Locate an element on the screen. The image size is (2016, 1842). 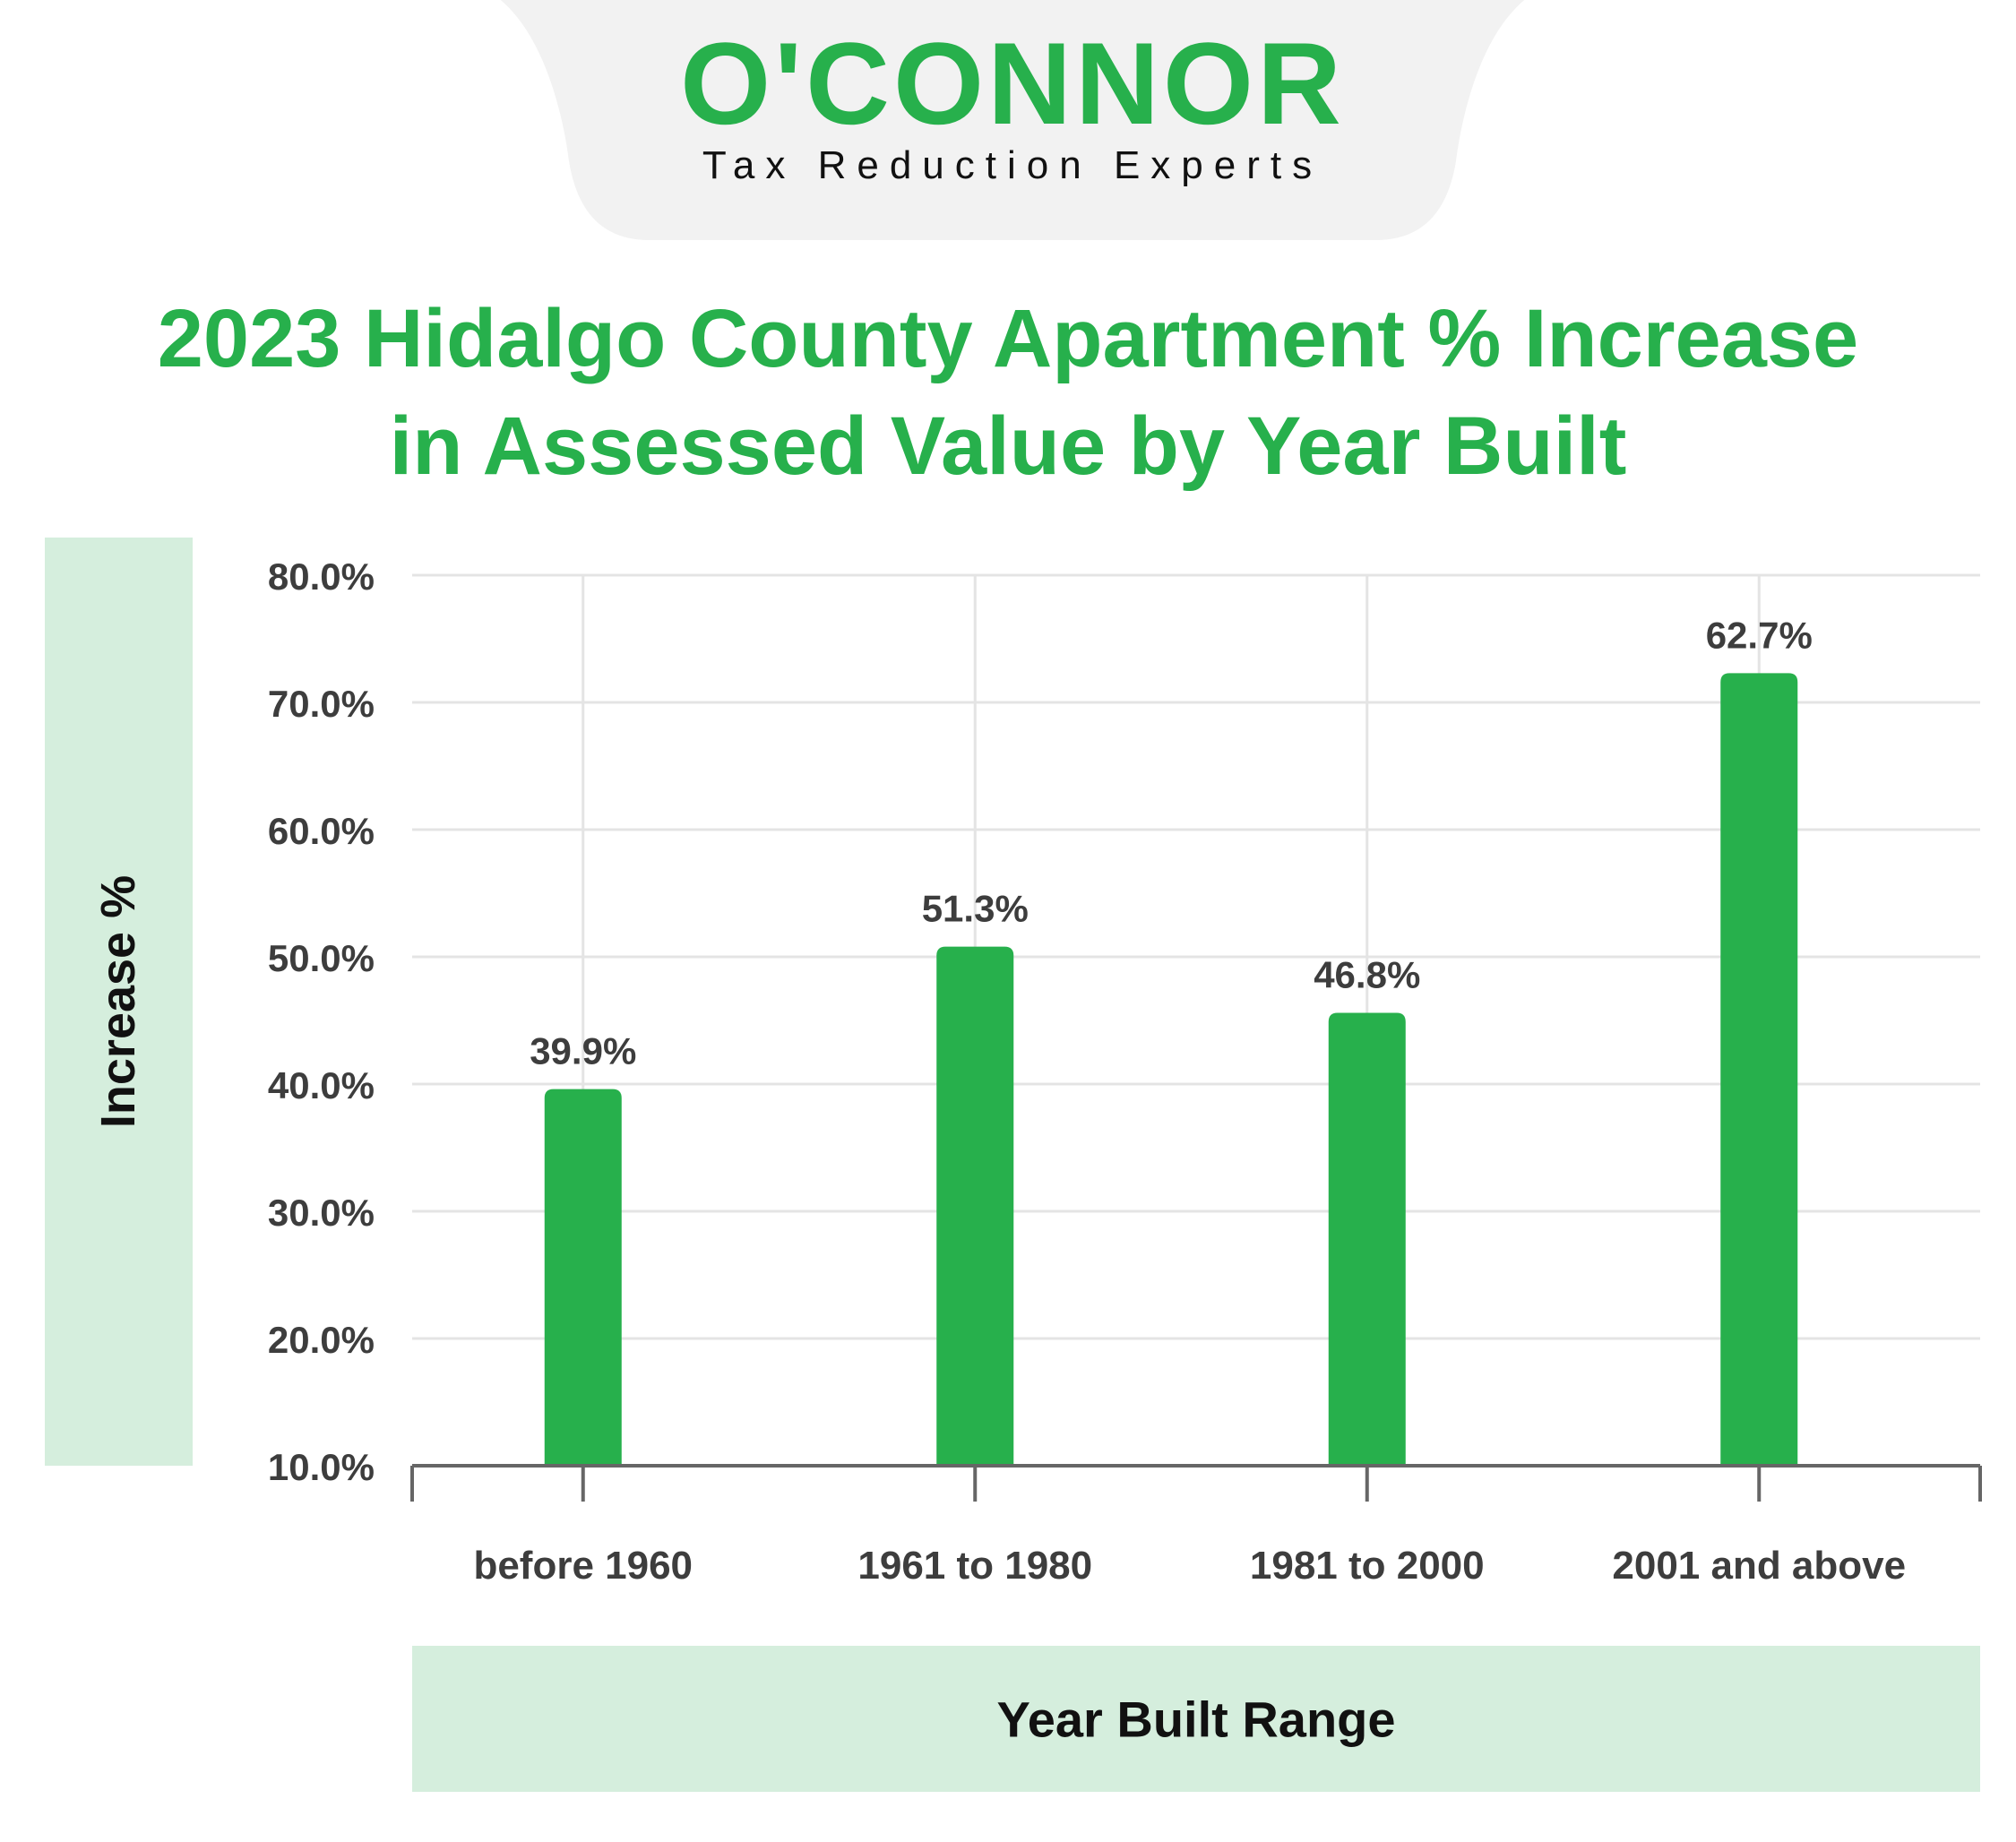
y-tick-label: 10.0% is located at coordinates (321, 1467).